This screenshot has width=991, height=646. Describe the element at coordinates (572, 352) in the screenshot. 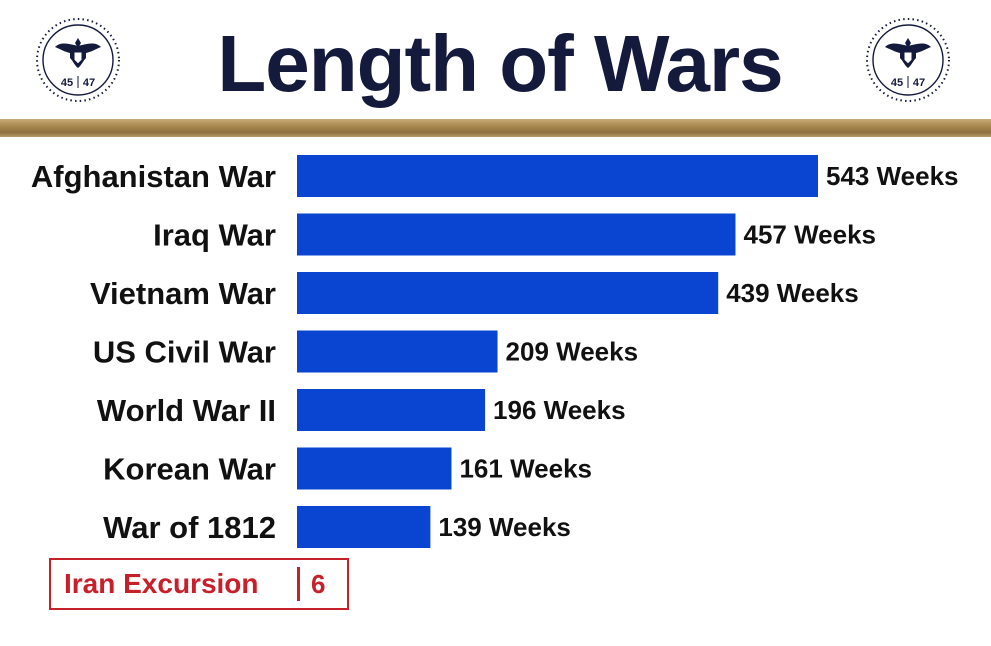

I see `data-label: 209 Weeks` at that location.